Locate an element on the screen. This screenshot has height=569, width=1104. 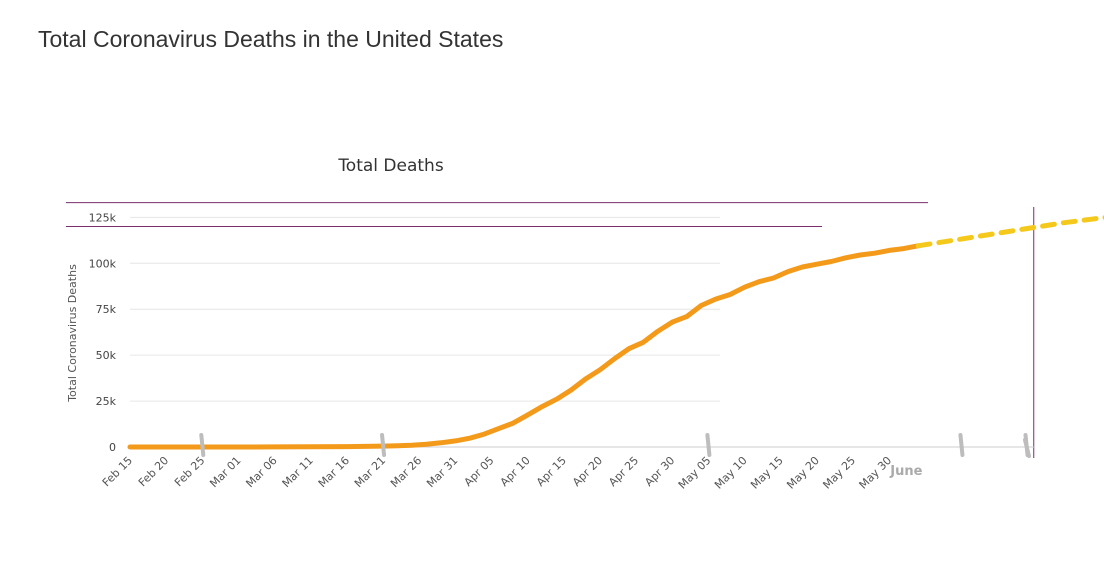
month-label: June is located at coordinates (905, 471).